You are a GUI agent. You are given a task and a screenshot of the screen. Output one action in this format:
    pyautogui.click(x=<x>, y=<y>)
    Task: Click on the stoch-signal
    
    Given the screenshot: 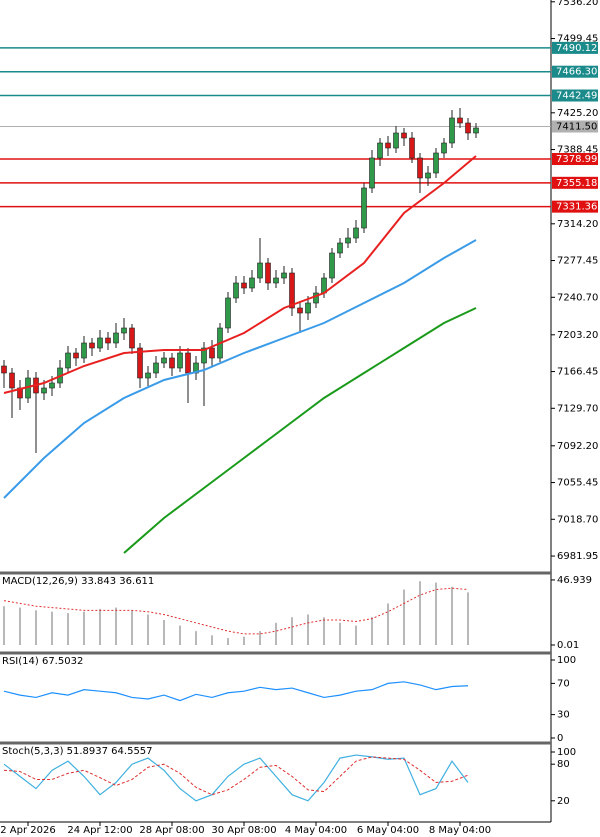 What is the action you would take?
    pyautogui.click(x=236, y=776)
    